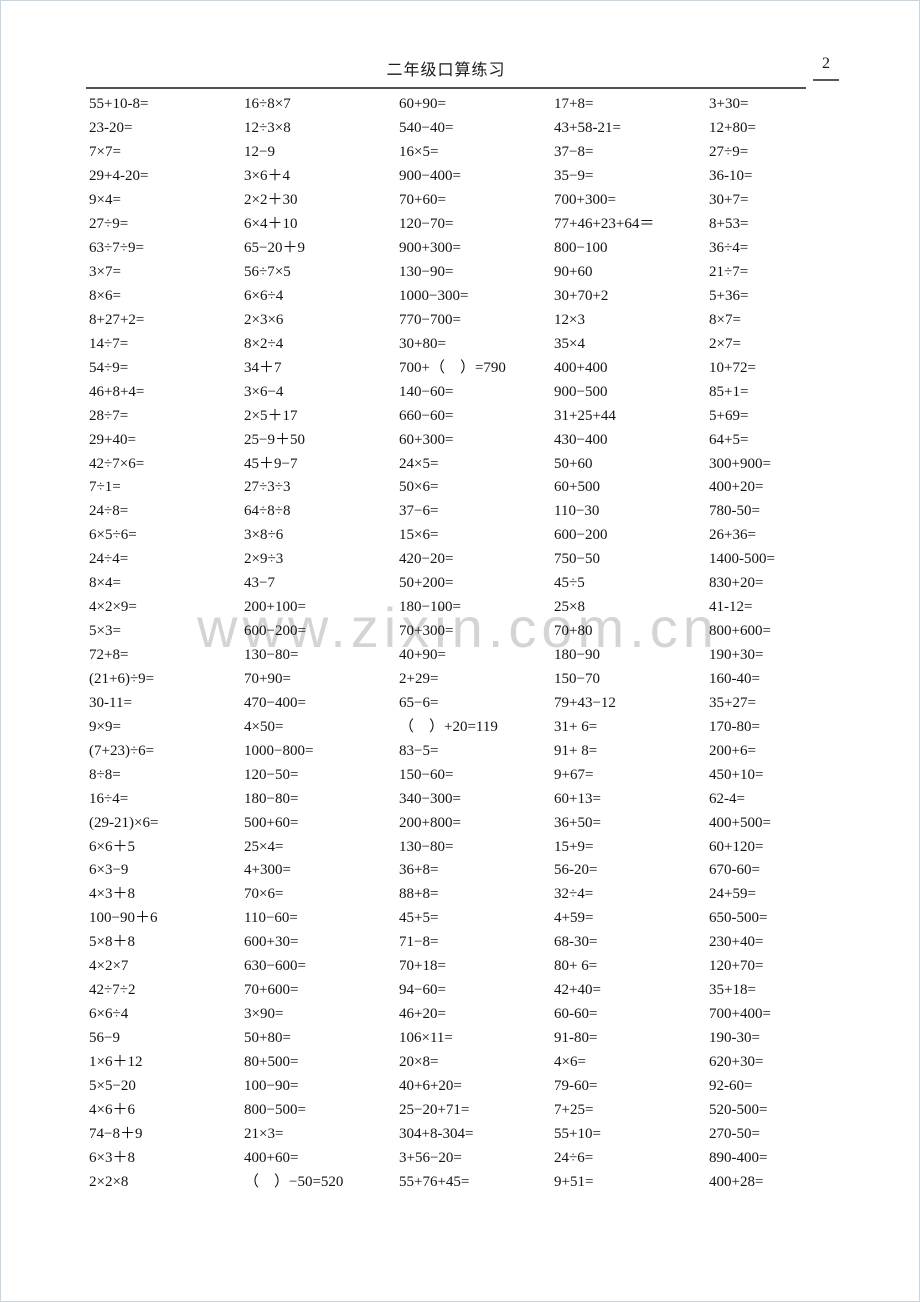  What do you see at coordinates (577, 487) in the screenshot?
I see `problem-cell: 60+500` at bounding box center [577, 487].